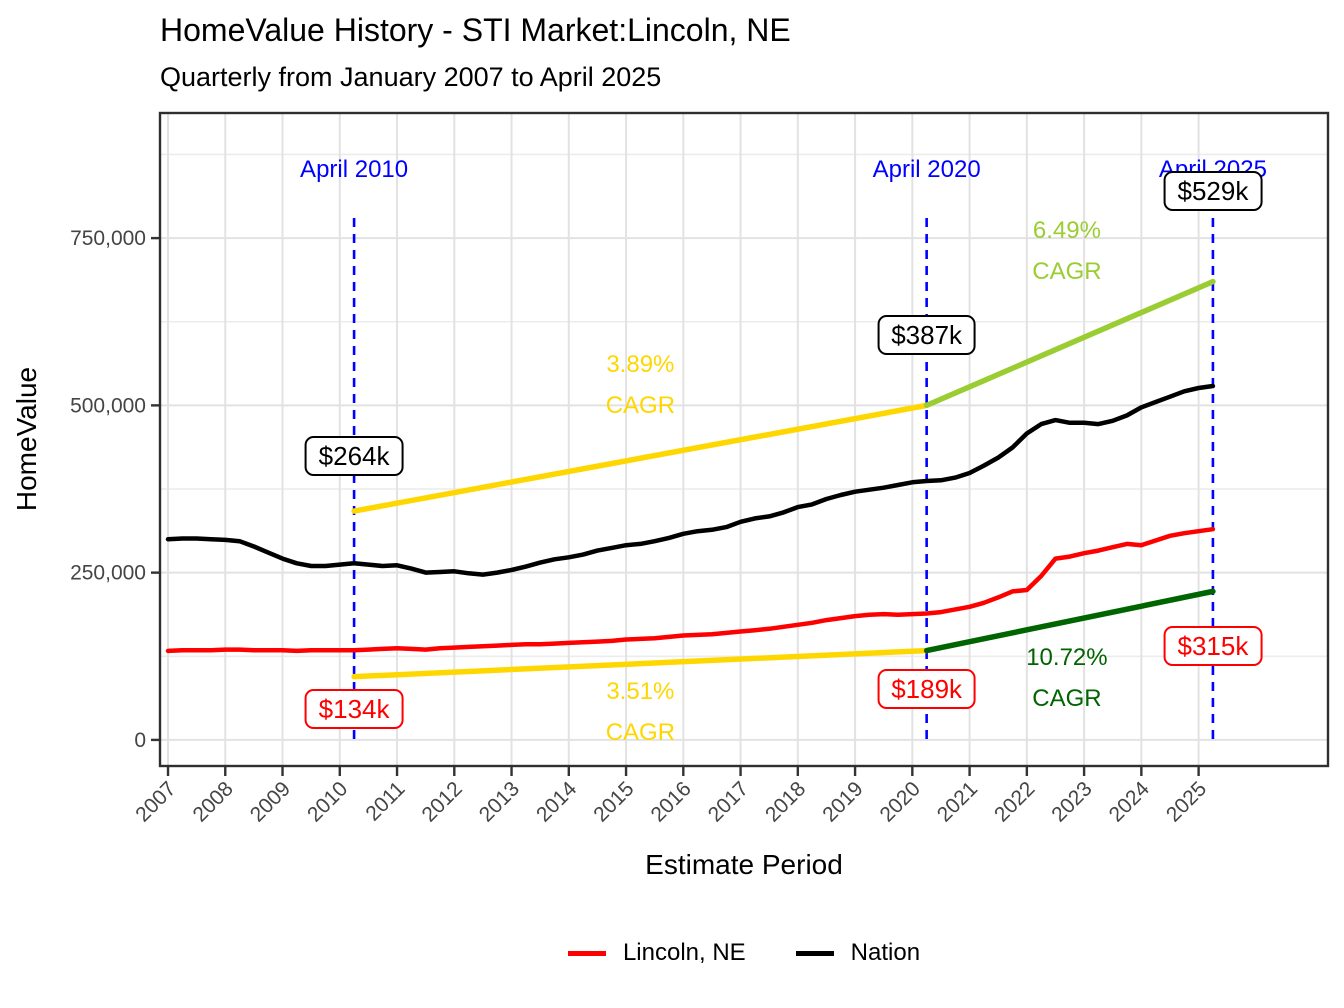 This screenshot has height=1008, width=1344. What do you see at coordinates (270, 801) in the screenshot?
I see `x-tick-label: 2009` at bounding box center [270, 801].